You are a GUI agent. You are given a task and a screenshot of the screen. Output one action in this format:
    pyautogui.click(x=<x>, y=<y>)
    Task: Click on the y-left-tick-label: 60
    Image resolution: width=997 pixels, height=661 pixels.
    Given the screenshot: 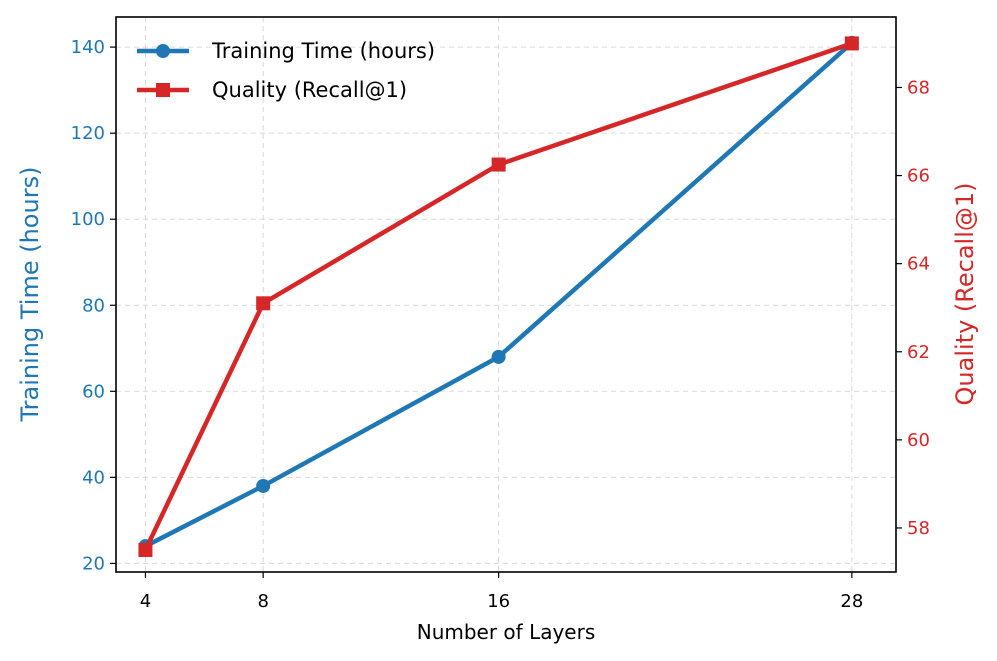 What is the action you would take?
    pyautogui.click(x=93, y=391)
    